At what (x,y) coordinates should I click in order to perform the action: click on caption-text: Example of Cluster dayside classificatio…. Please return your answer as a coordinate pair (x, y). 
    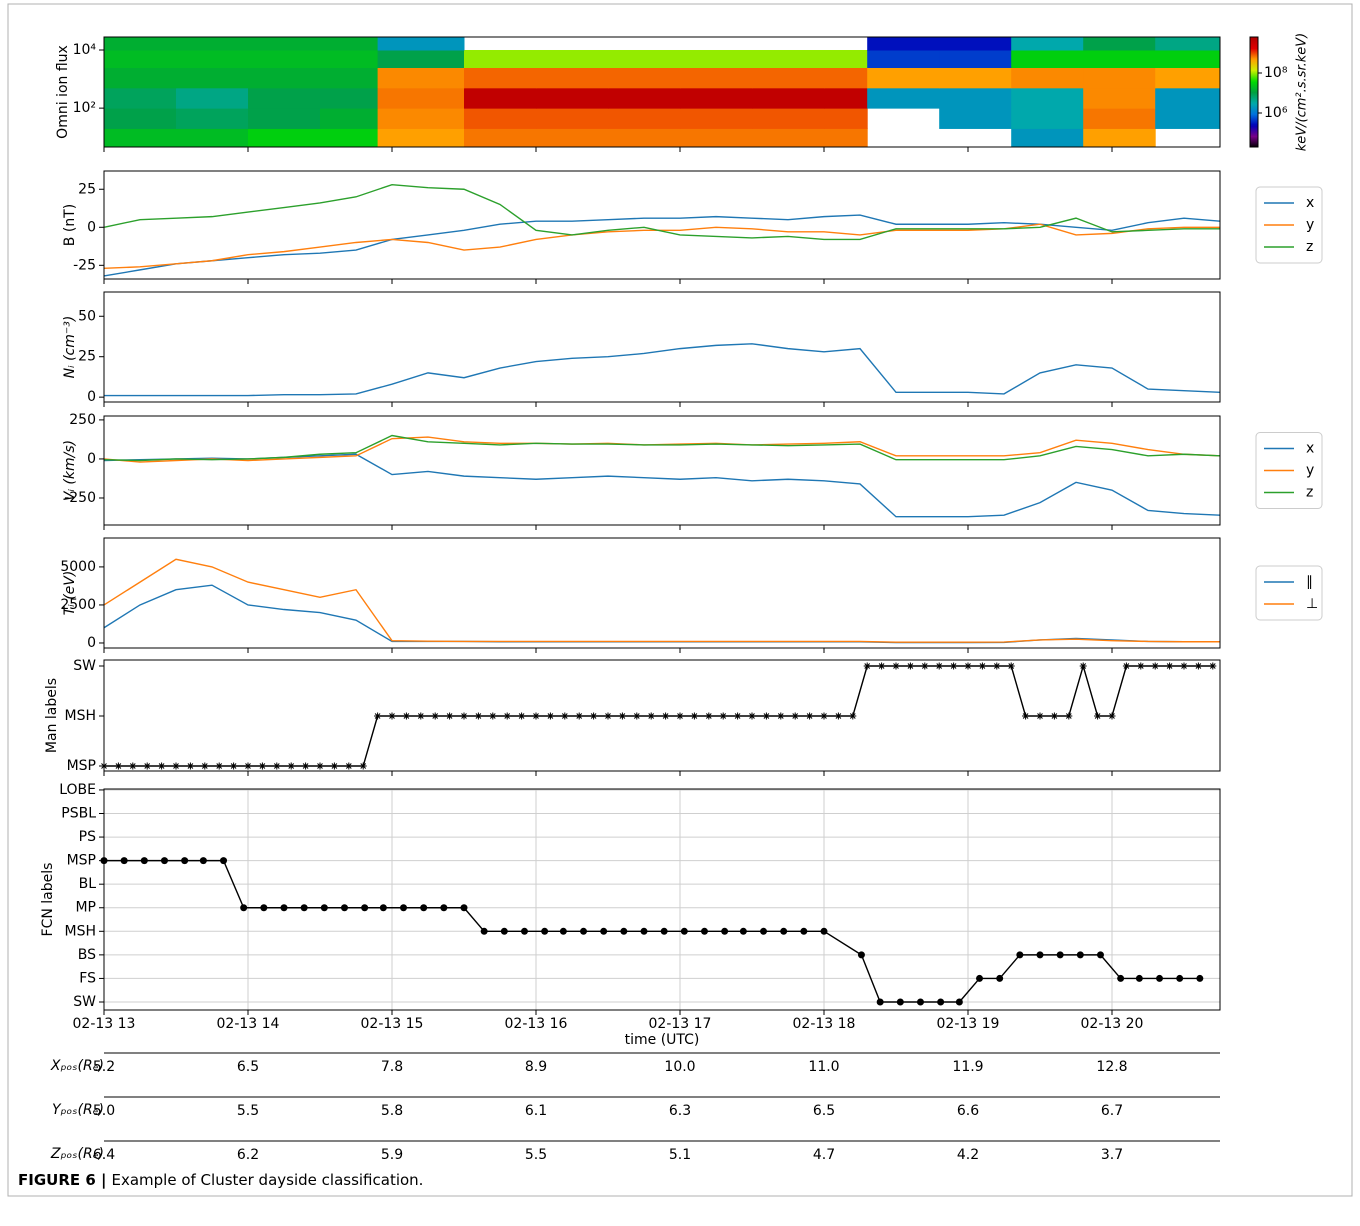
    Looking at the image, I should click on (267, 1180).